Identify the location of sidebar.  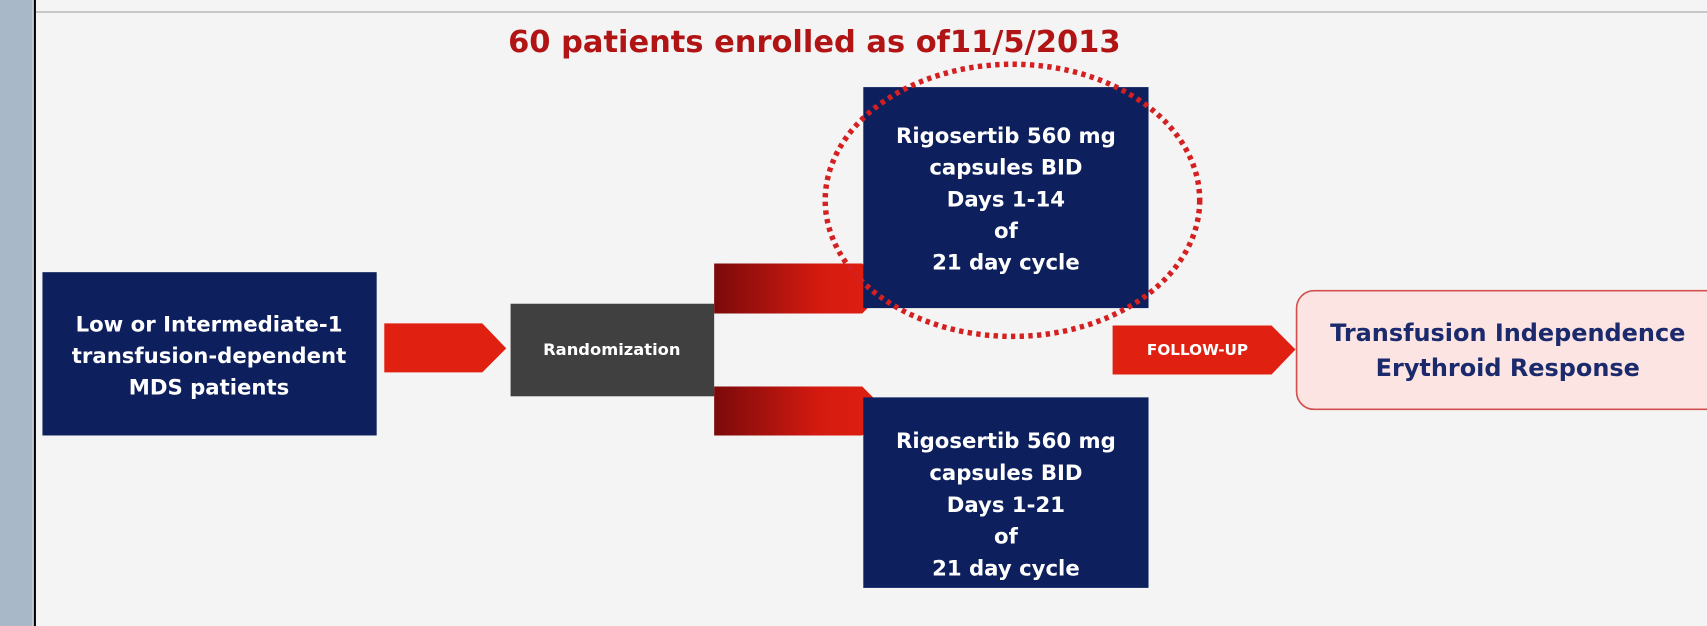
(16, 313).